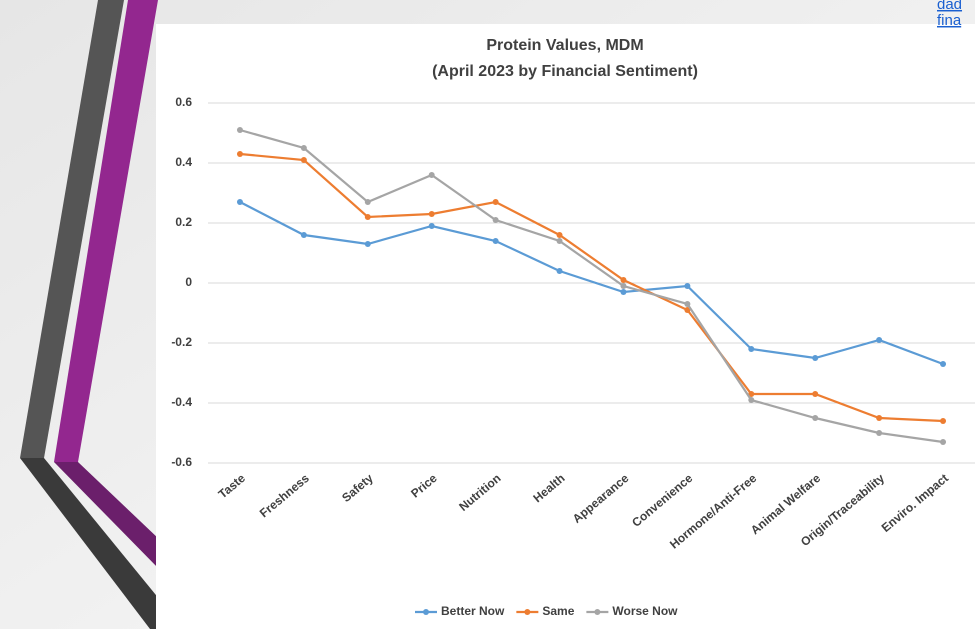 The width and height of the screenshot is (975, 629). I want to click on stripe-purple, so click(106, 231).